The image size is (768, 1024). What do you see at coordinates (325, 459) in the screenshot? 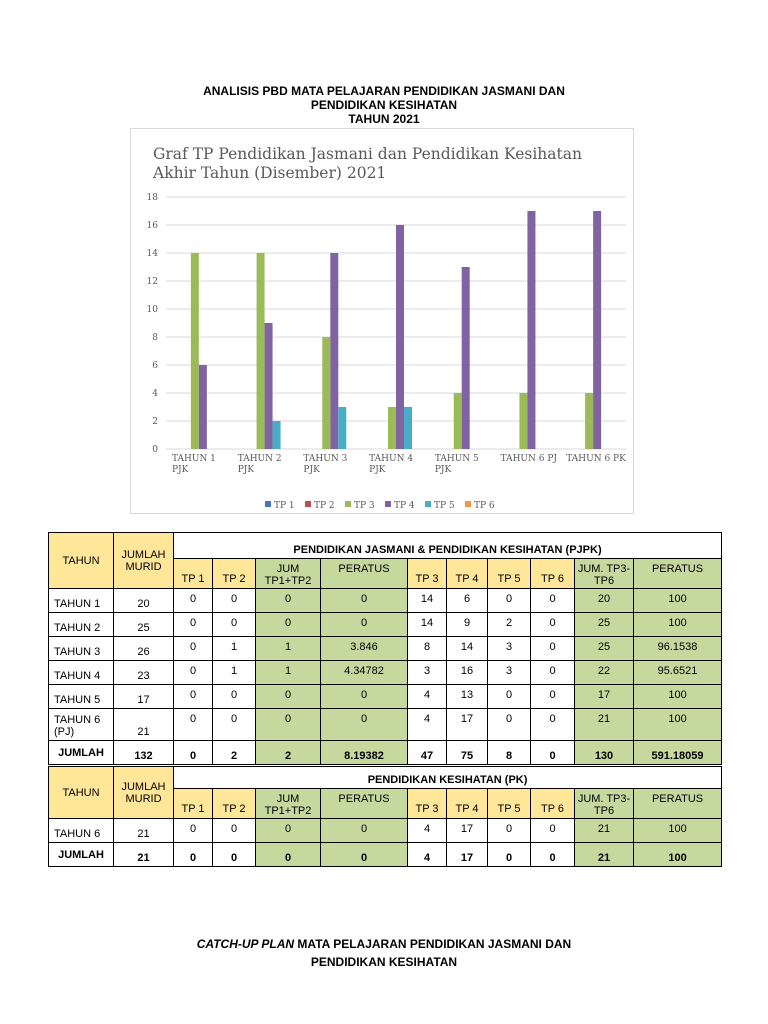
I see `x-tick-label: TAHUN 3` at bounding box center [325, 459].